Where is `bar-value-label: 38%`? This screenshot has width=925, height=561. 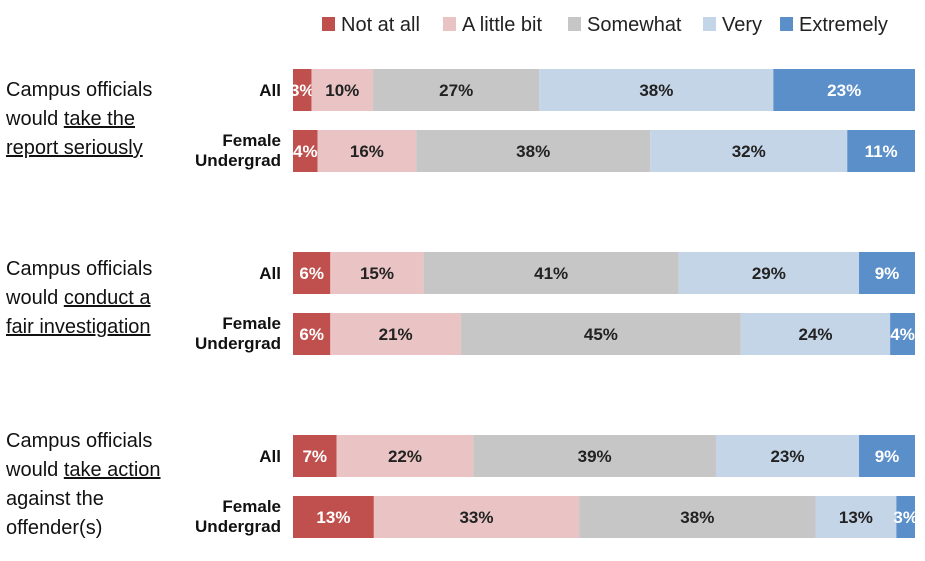 bar-value-label: 38% is located at coordinates (656, 90).